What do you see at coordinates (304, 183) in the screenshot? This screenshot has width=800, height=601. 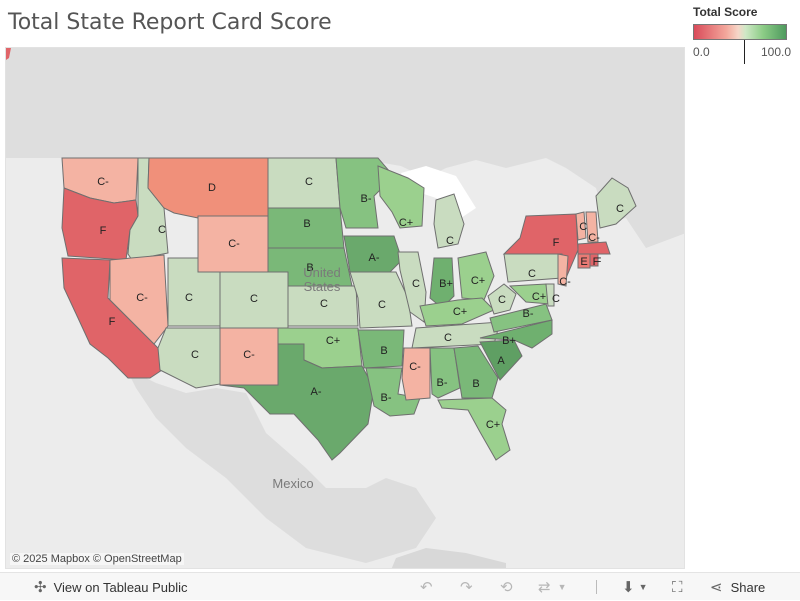 I see `state-nd` at bounding box center [304, 183].